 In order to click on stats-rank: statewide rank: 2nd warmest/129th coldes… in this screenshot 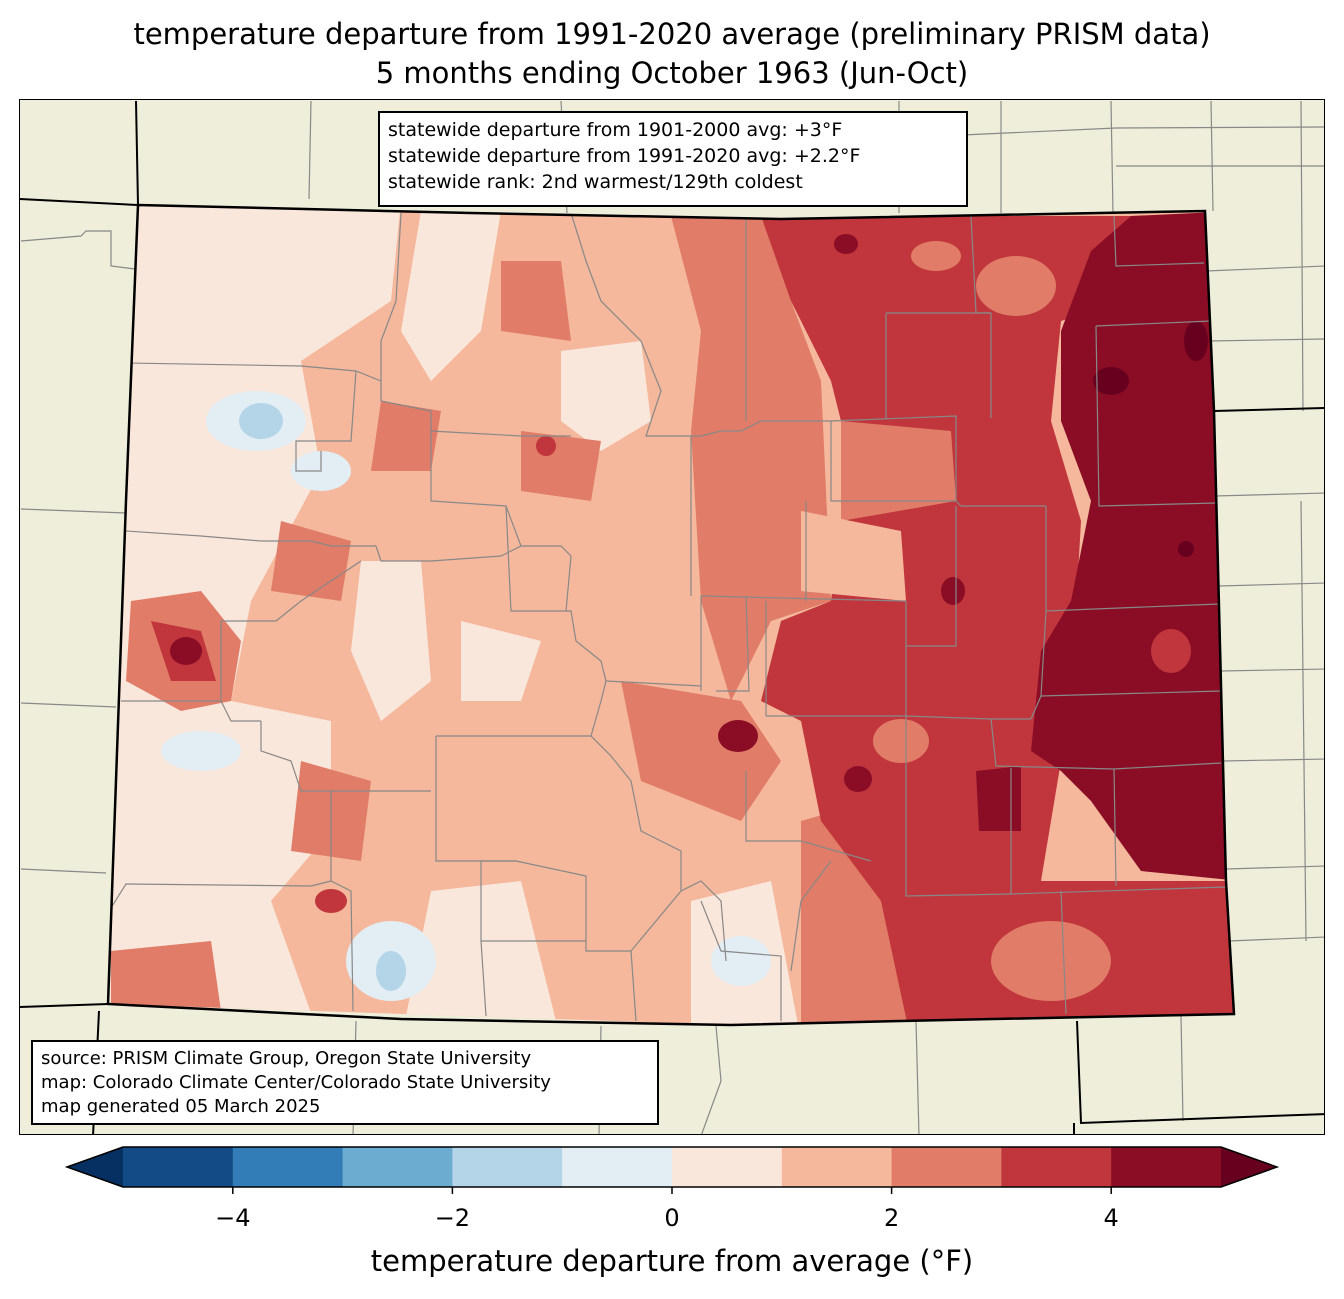, I will do `click(595, 182)`.